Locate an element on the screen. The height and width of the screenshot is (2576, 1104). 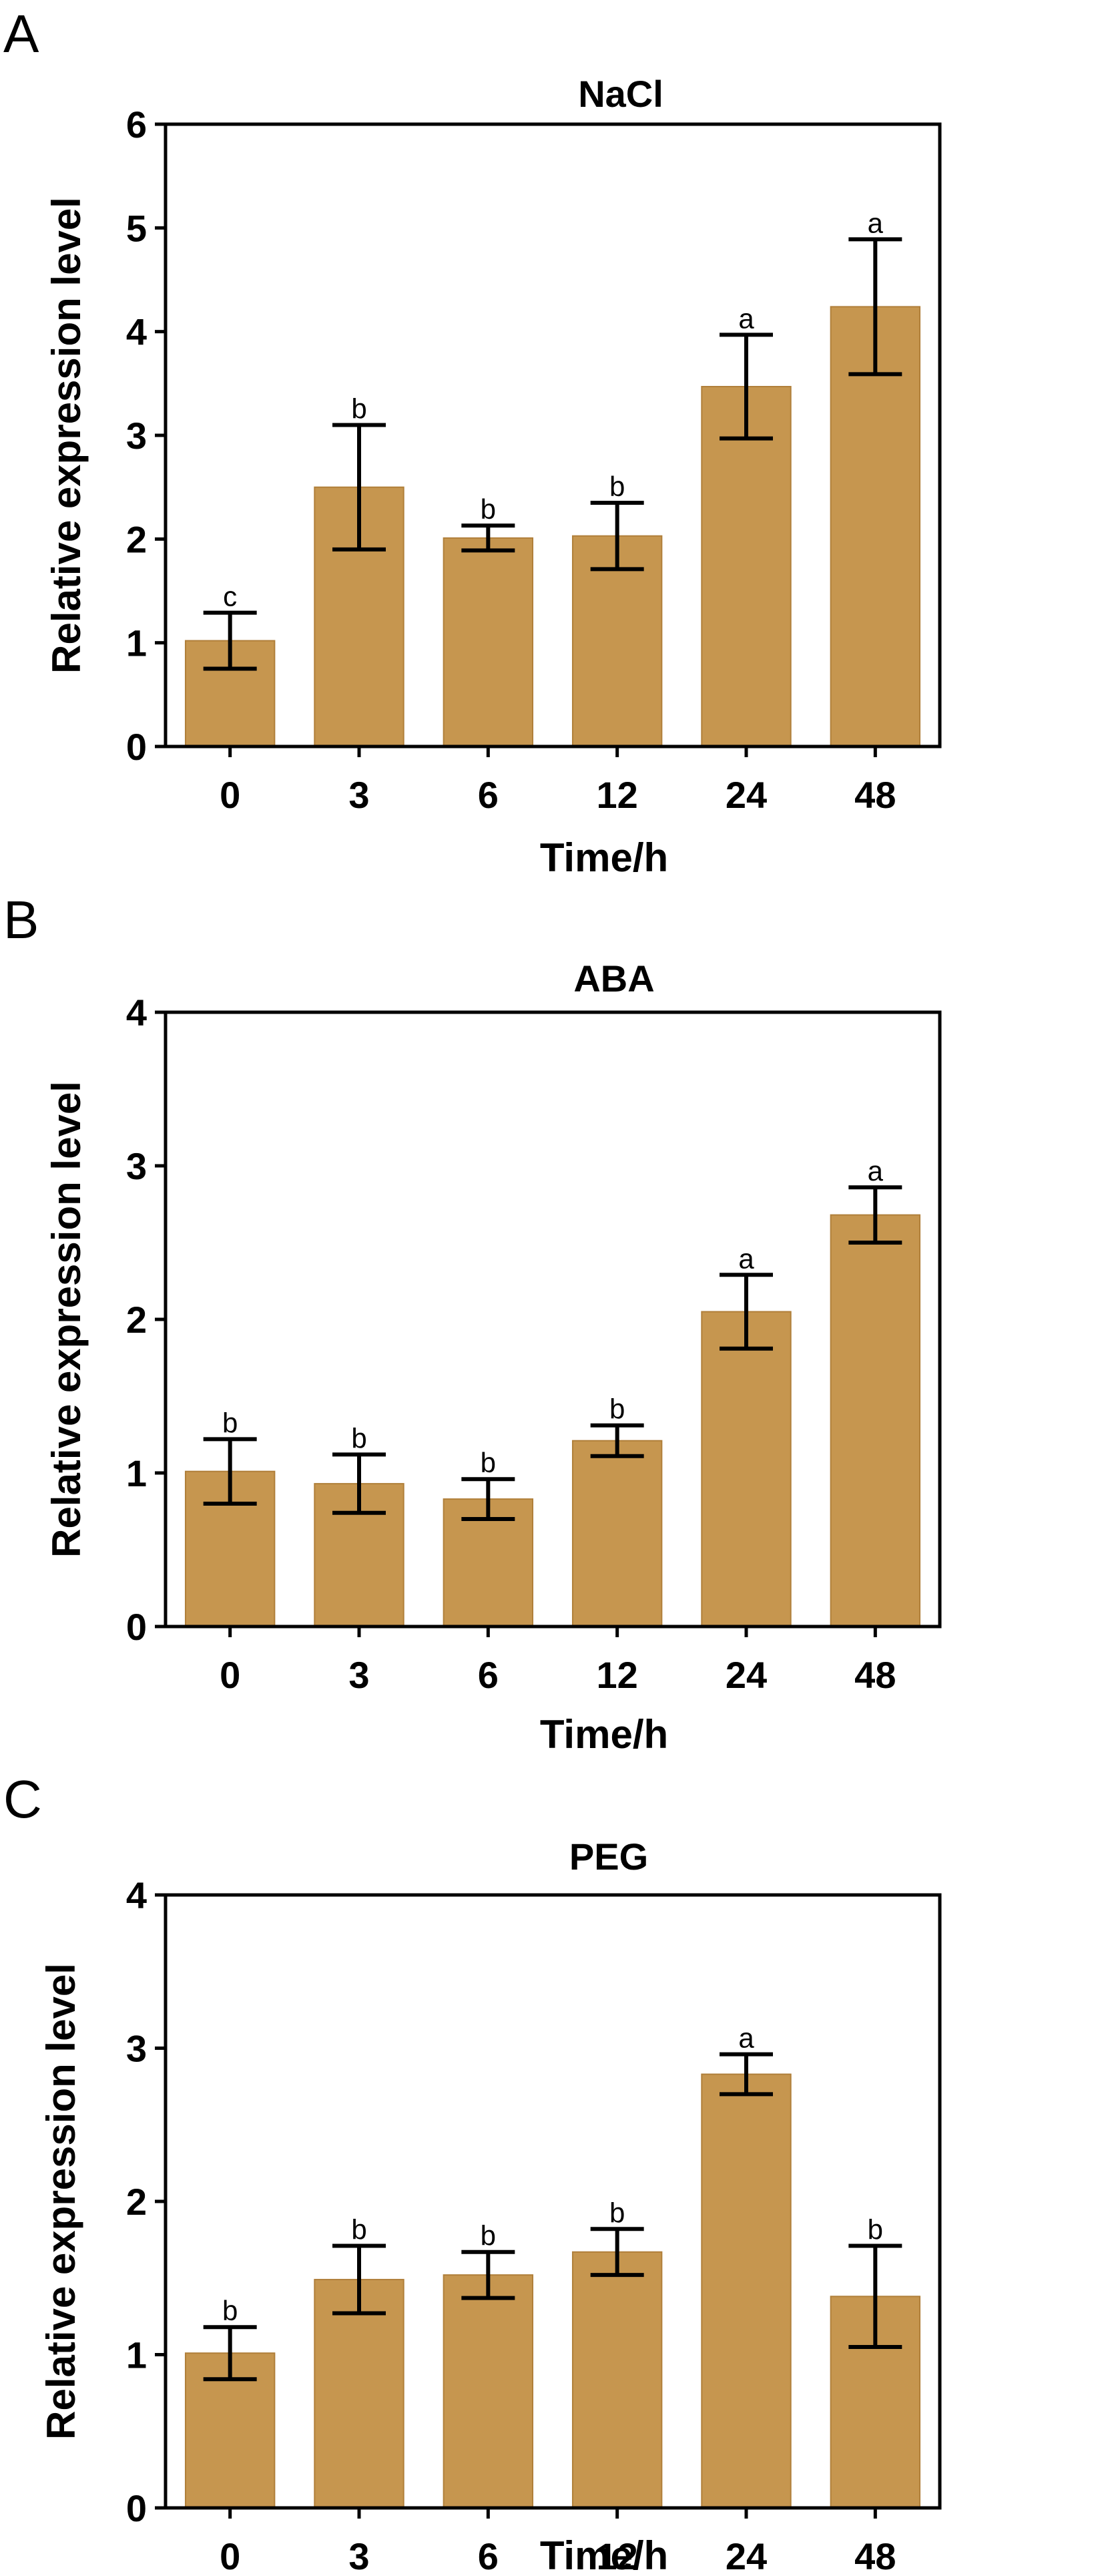
y-tick-label: 5 is located at coordinates (137, 228).